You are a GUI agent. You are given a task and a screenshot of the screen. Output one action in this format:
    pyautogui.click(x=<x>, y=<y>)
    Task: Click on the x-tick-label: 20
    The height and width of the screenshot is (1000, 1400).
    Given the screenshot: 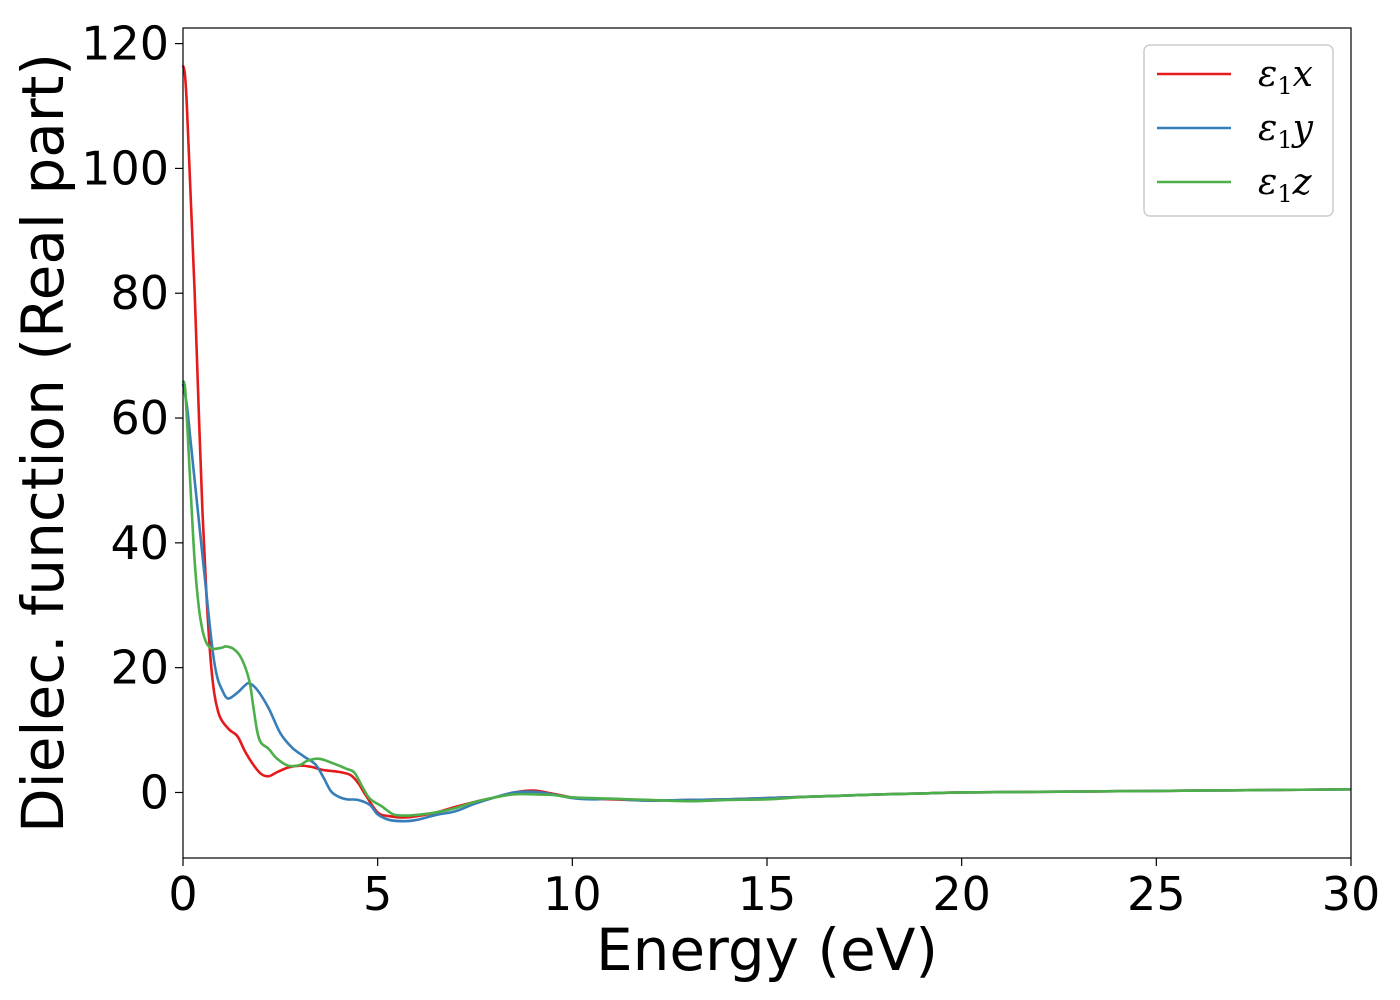 What is the action you would take?
    pyautogui.click(x=961, y=894)
    